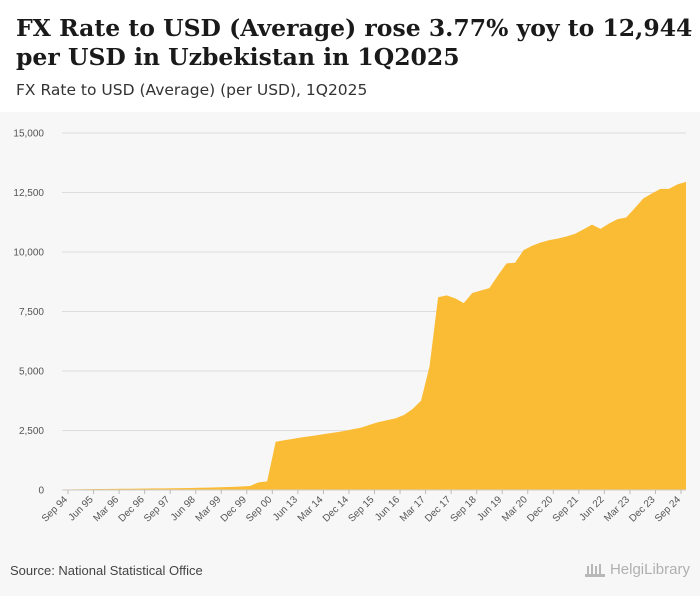 The image size is (700, 596). I want to click on x-tick-label: Dec 99, so click(234, 509).